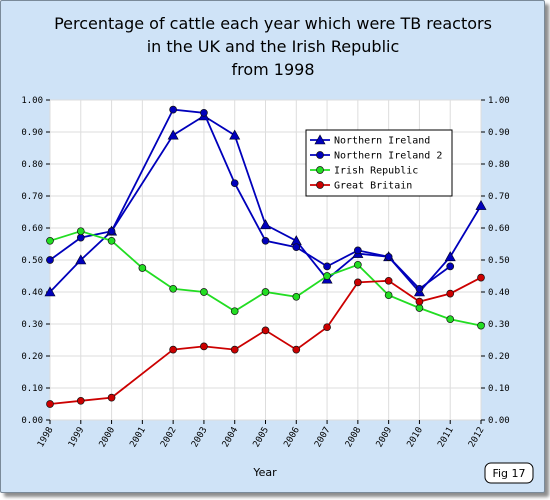  What do you see at coordinates (32, 389) in the screenshot?
I see `y-tick-label-left: 0.10` at bounding box center [32, 389].